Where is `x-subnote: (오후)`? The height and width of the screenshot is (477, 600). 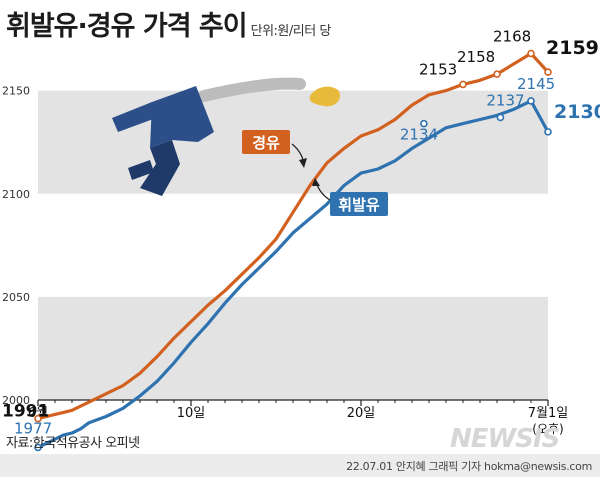
x-subnote: (오후) is located at coordinates (547, 429).